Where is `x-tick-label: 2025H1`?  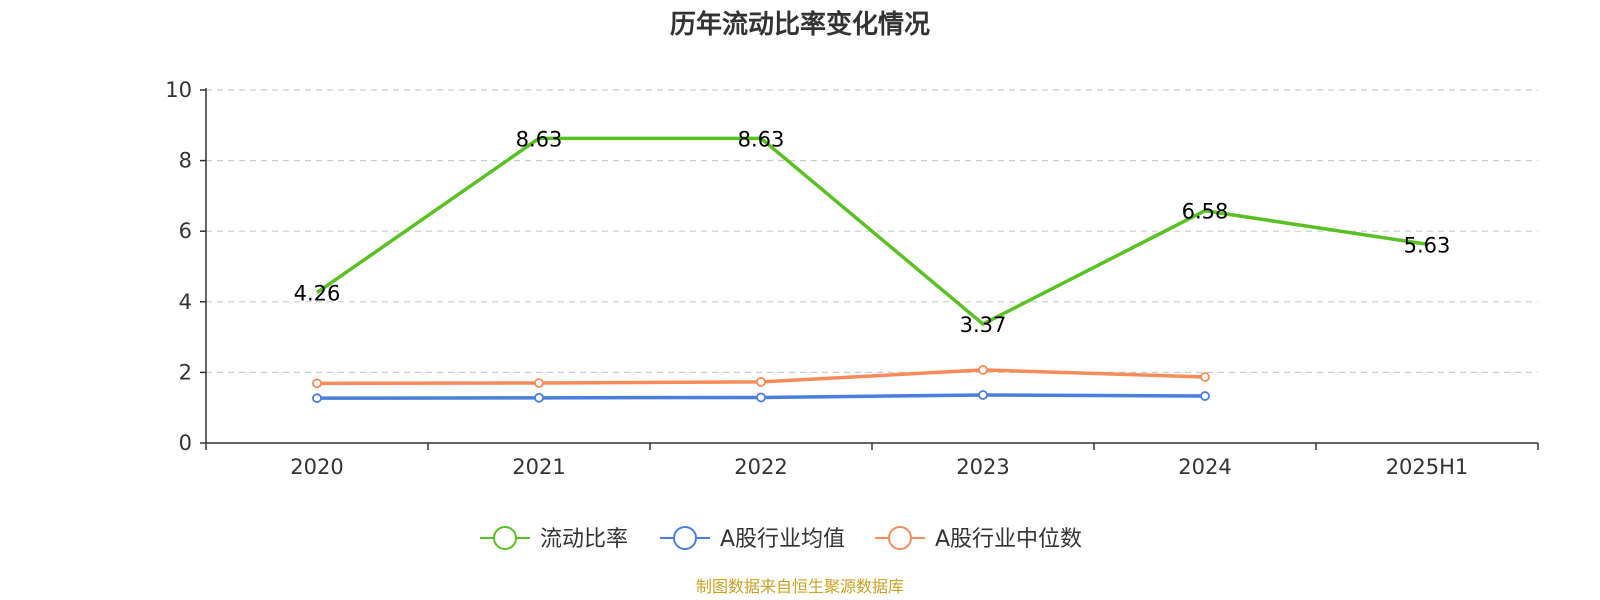 x-tick-label: 2025H1 is located at coordinates (1427, 467).